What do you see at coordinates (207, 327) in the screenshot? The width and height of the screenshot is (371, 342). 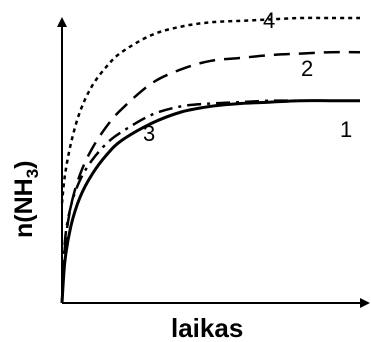 I see `x-axis-label: laikas` at bounding box center [207, 327].